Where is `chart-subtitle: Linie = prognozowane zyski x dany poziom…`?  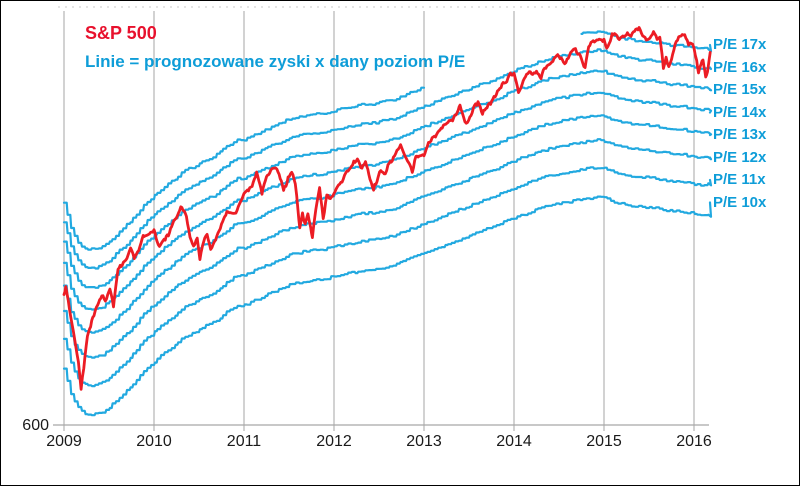
chart-subtitle: Linie = prognozowane zyski x dany poziom… is located at coordinates (275, 61).